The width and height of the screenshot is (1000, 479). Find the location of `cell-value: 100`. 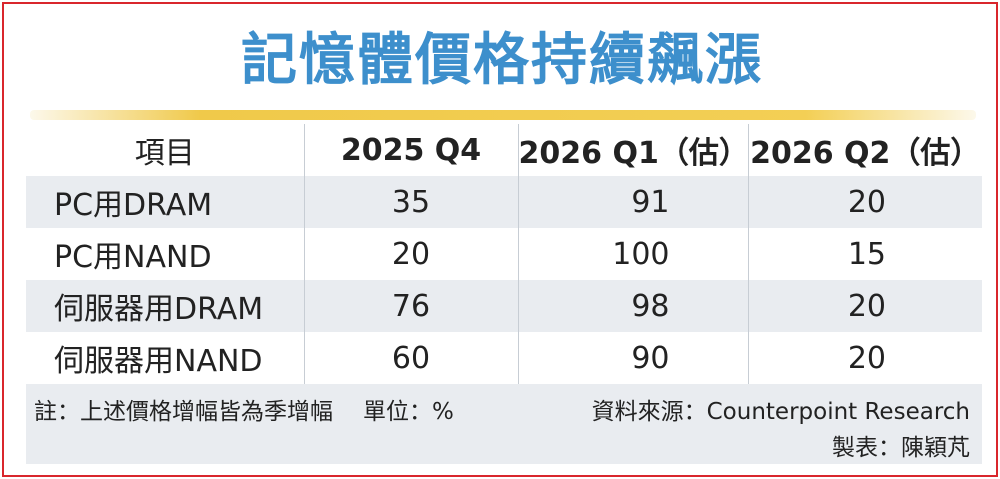

cell-value: 100 is located at coordinates (632, 254).